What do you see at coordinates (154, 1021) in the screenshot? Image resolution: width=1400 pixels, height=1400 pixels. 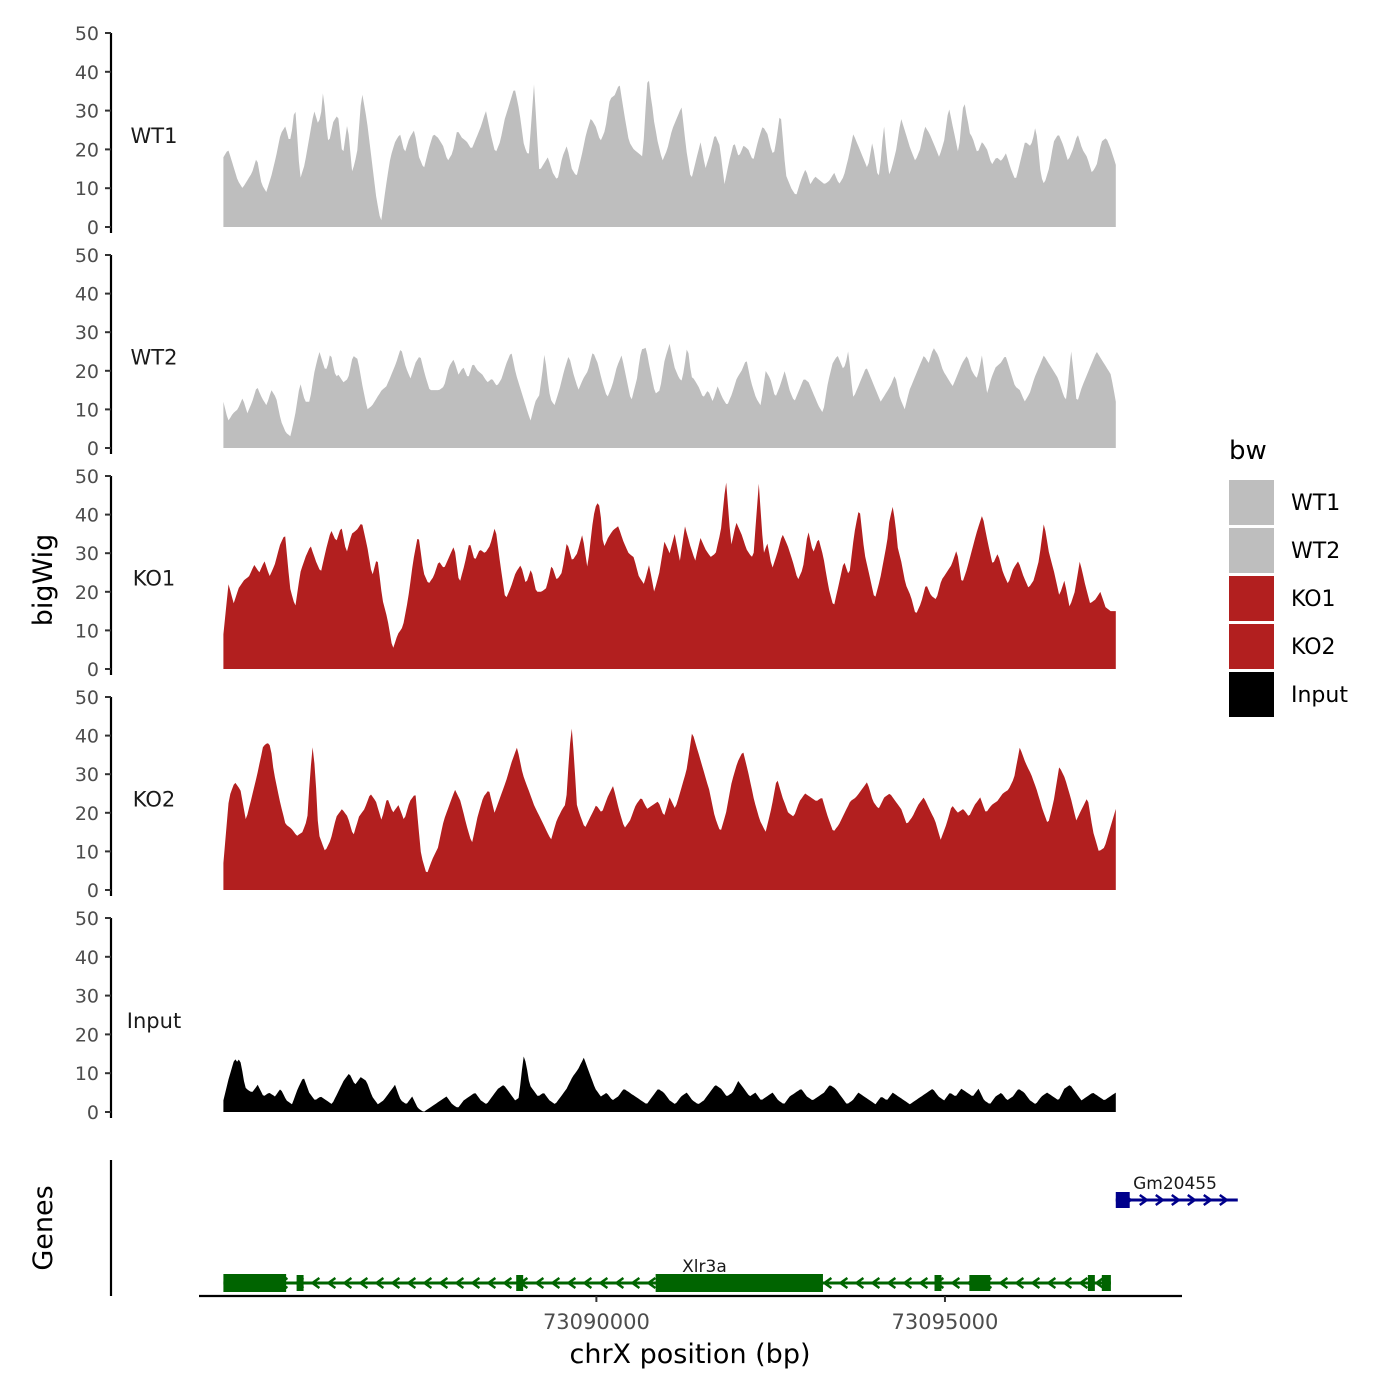 I see `track-label: Input` at bounding box center [154, 1021].